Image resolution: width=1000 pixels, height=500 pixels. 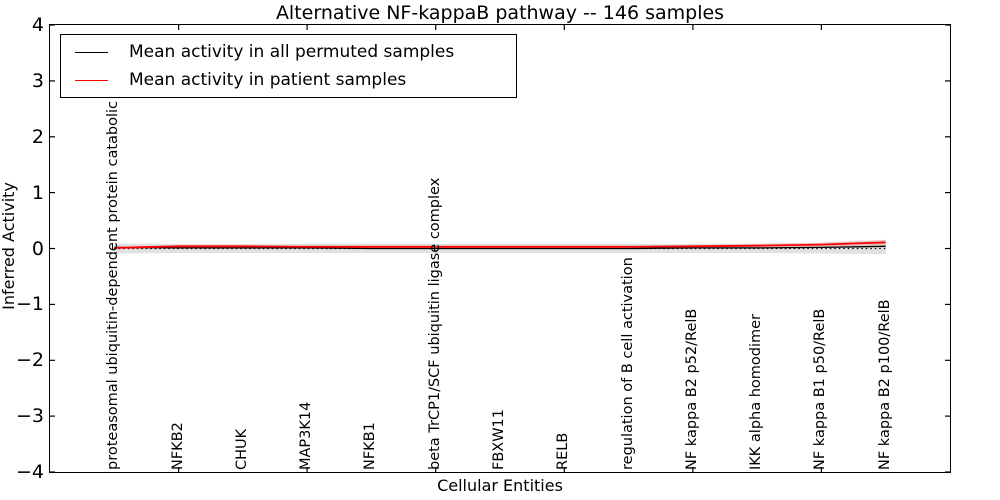 What do you see at coordinates (241, 449) in the screenshot?
I see `x-category-label: CHUK` at bounding box center [241, 449].